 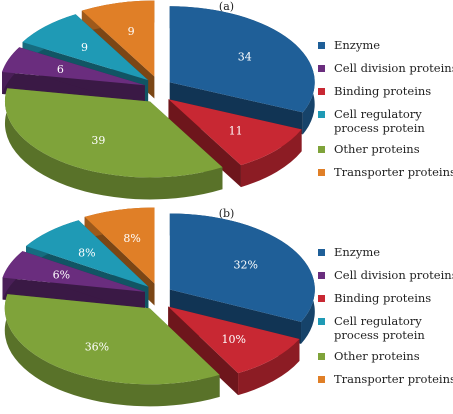 I want to click on slice-label-cell-regulatory-process-protein: 8%, so click(x=86, y=252).